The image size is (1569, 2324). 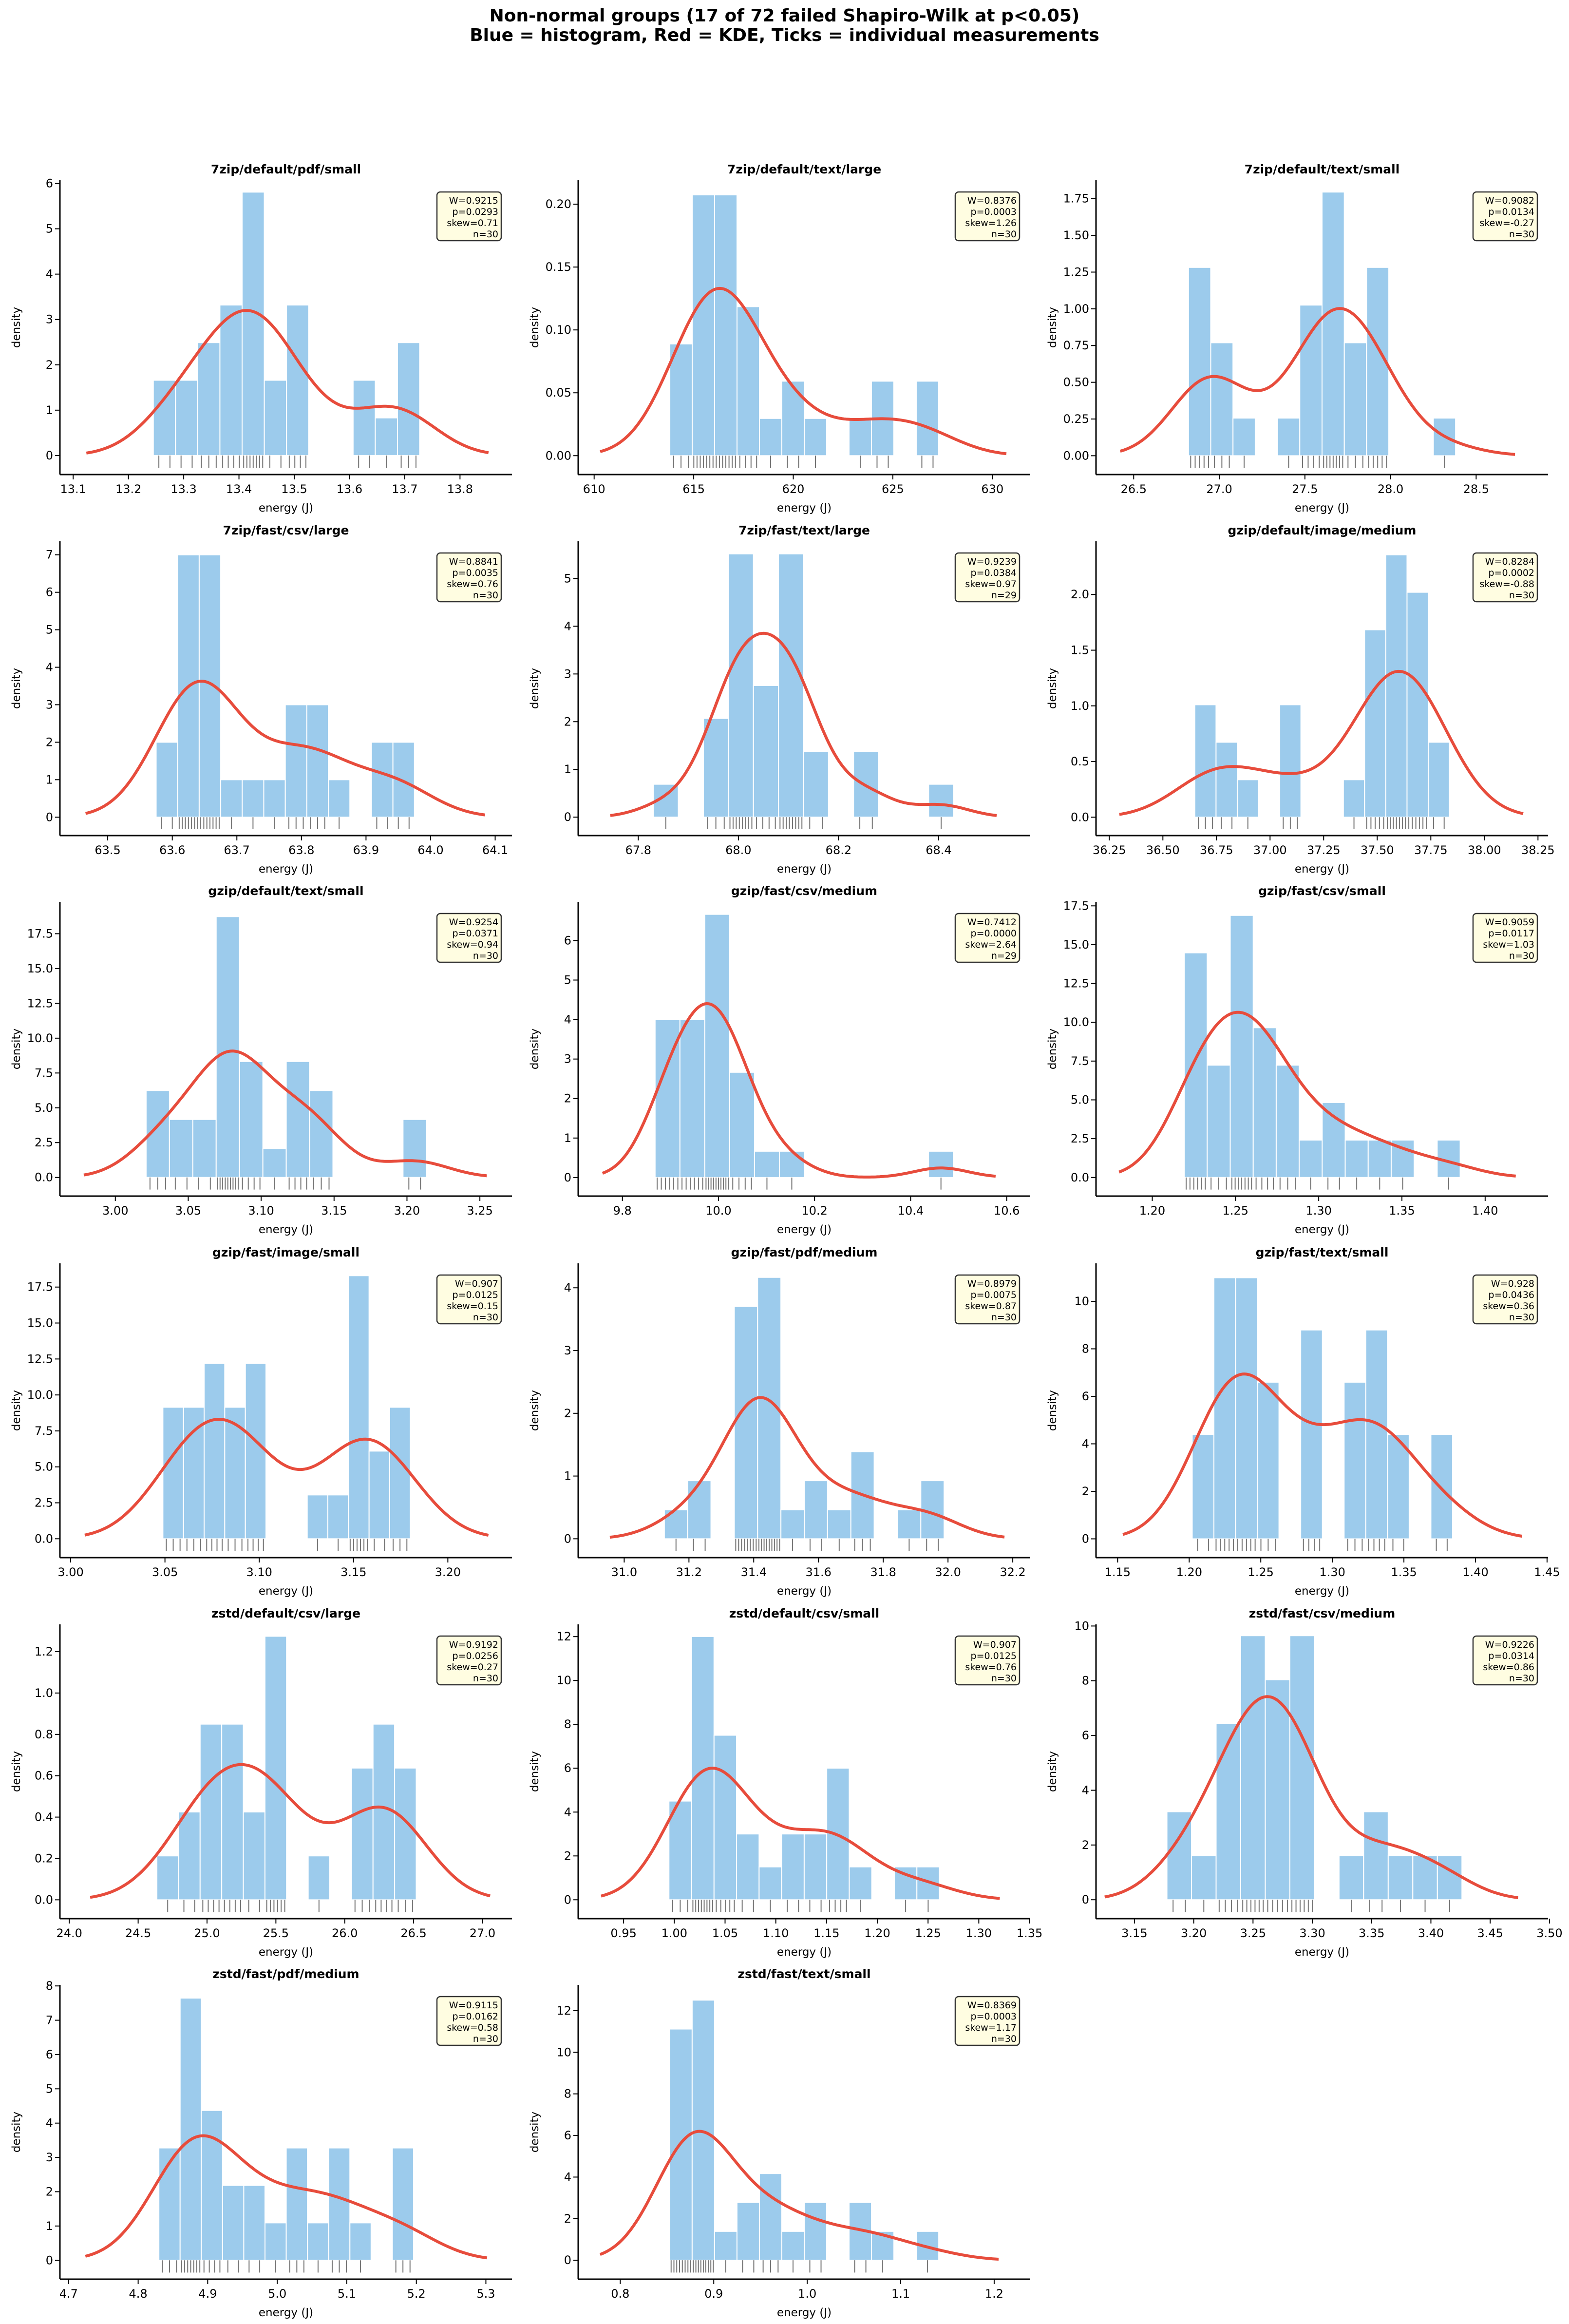 I want to click on x-tick-label: 37.25, so click(x=1324, y=850).